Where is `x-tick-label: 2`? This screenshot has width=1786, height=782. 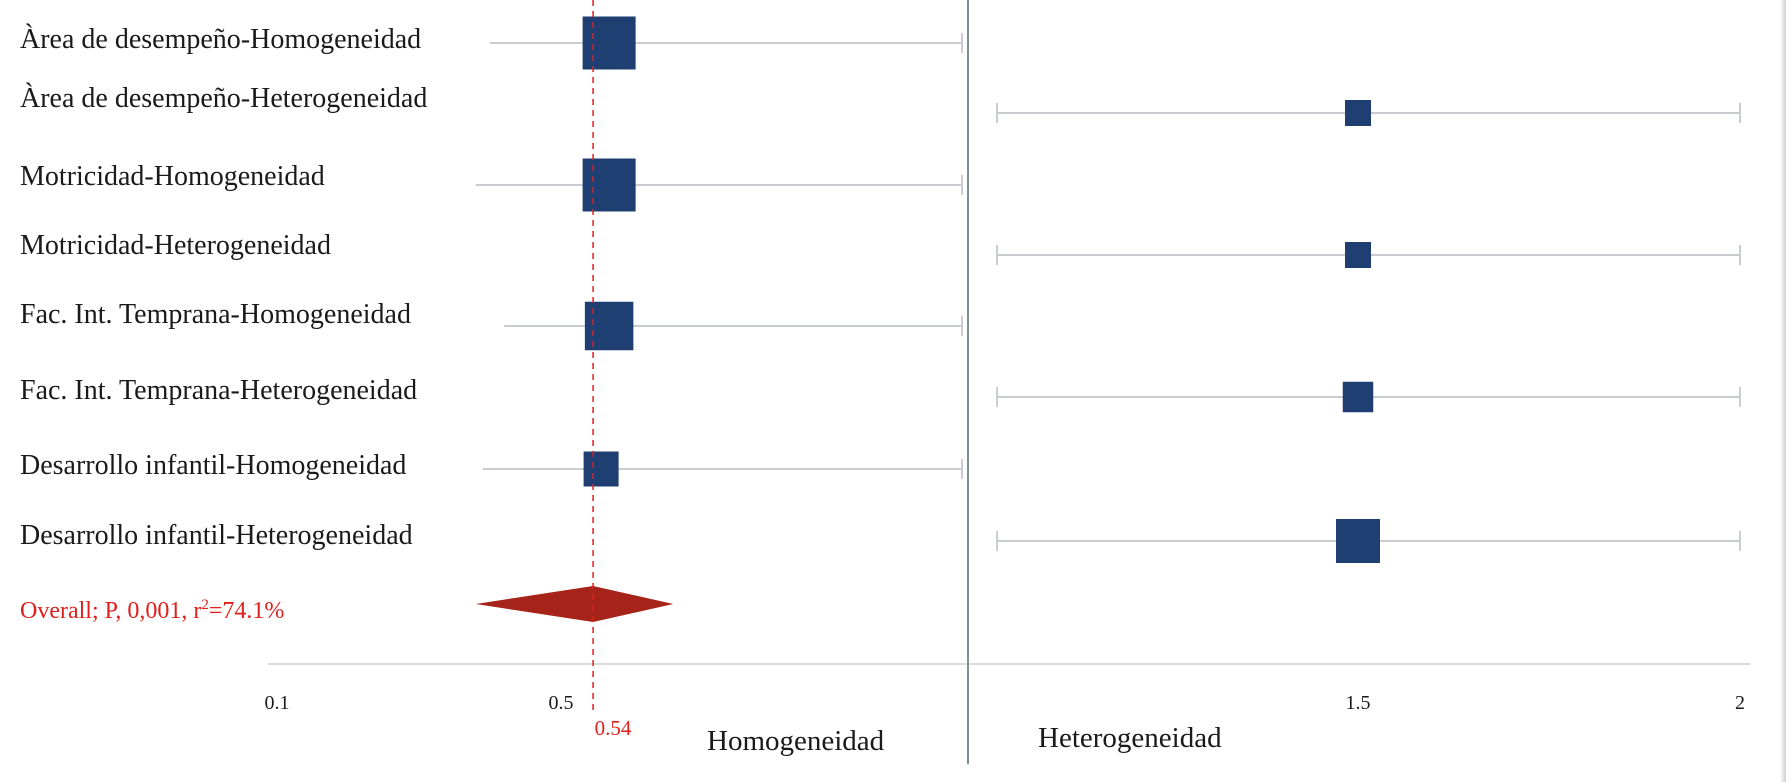
x-tick-label: 2 is located at coordinates (1740, 703).